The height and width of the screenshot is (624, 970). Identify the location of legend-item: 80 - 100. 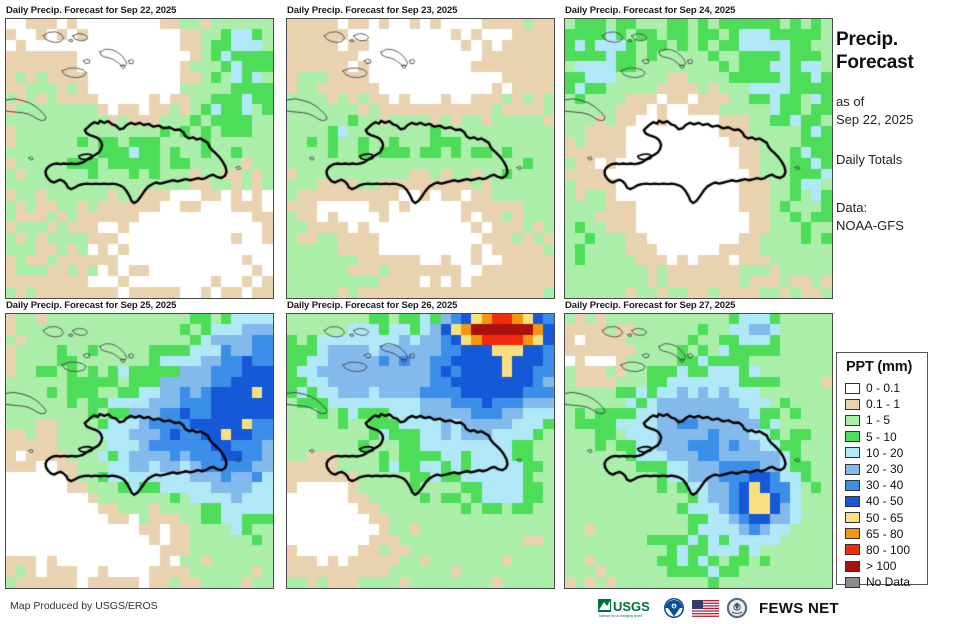
(886, 550).